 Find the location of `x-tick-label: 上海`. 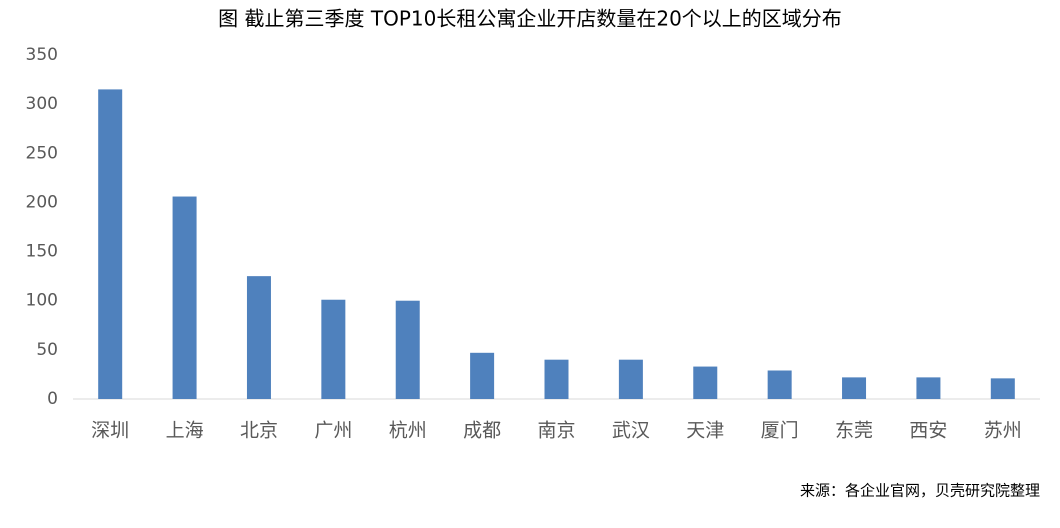

x-tick-label: 上海 is located at coordinates (185, 431).